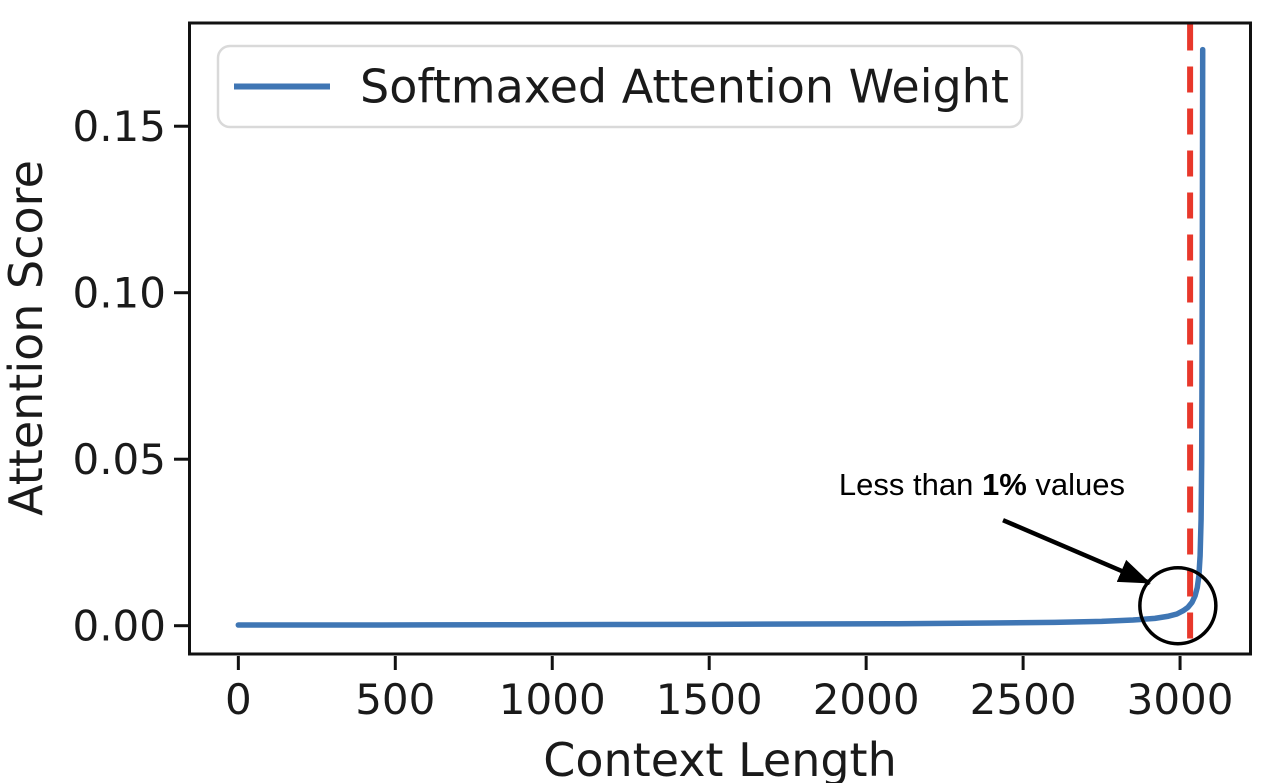  What do you see at coordinates (1076, 552) in the screenshot?
I see `annotation-arrow` at bounding box center [1076, 552].